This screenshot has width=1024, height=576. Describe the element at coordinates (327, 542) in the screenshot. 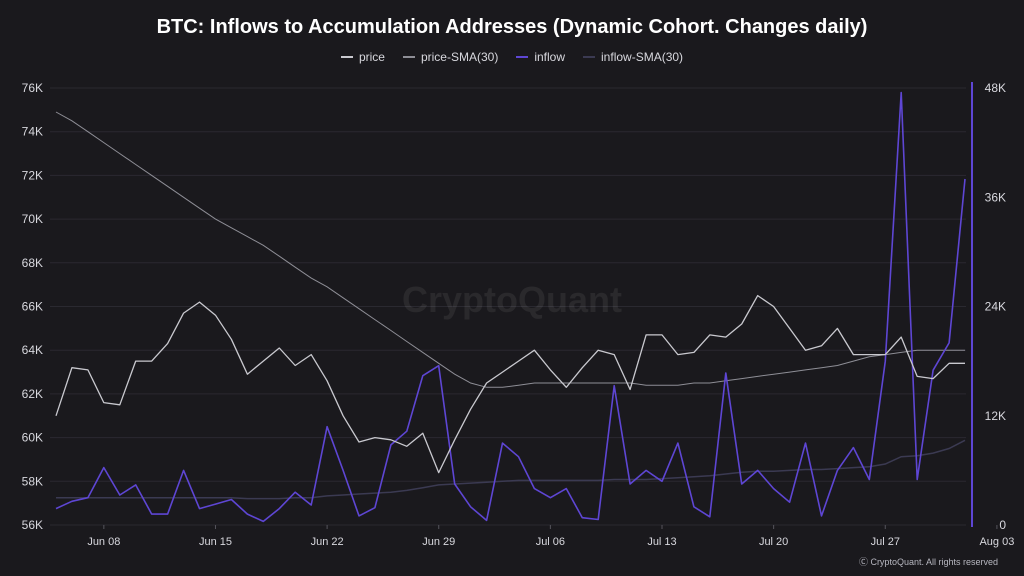

I see `x-tick-label: Jun 22` at that location.